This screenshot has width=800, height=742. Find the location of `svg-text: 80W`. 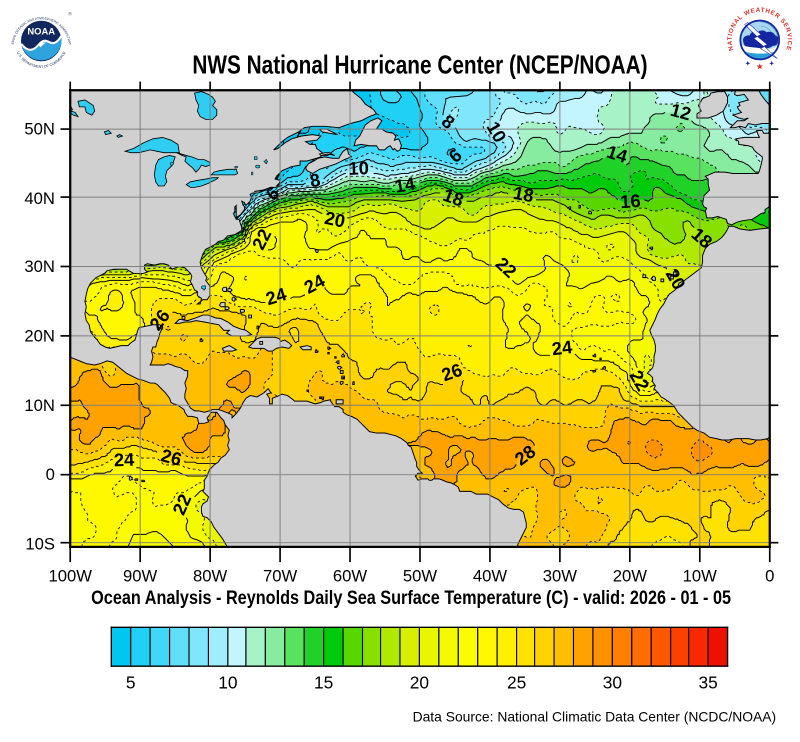

svg-text: 80W is located at coordinates (210, 576).